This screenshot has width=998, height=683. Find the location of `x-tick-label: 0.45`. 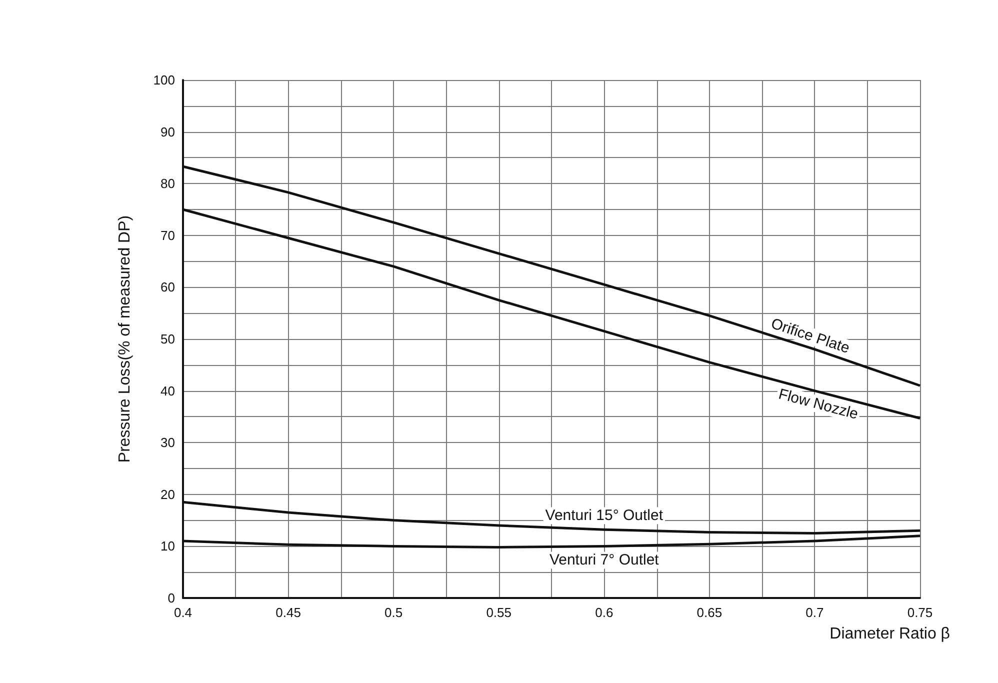

x-tick-label: 0.45 is located at coordinates (288, 612).